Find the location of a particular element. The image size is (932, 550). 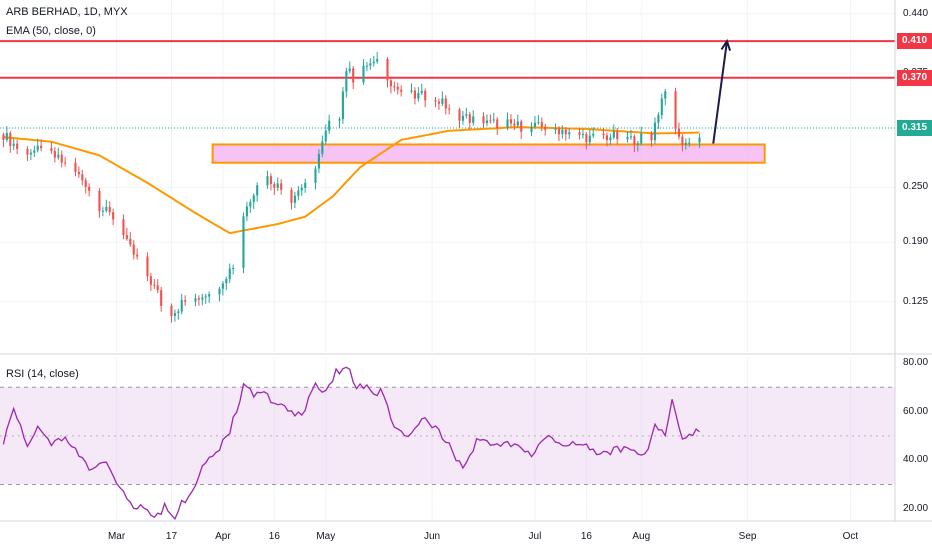

price-badge: 0.370 is located at coordinates (914, 77).